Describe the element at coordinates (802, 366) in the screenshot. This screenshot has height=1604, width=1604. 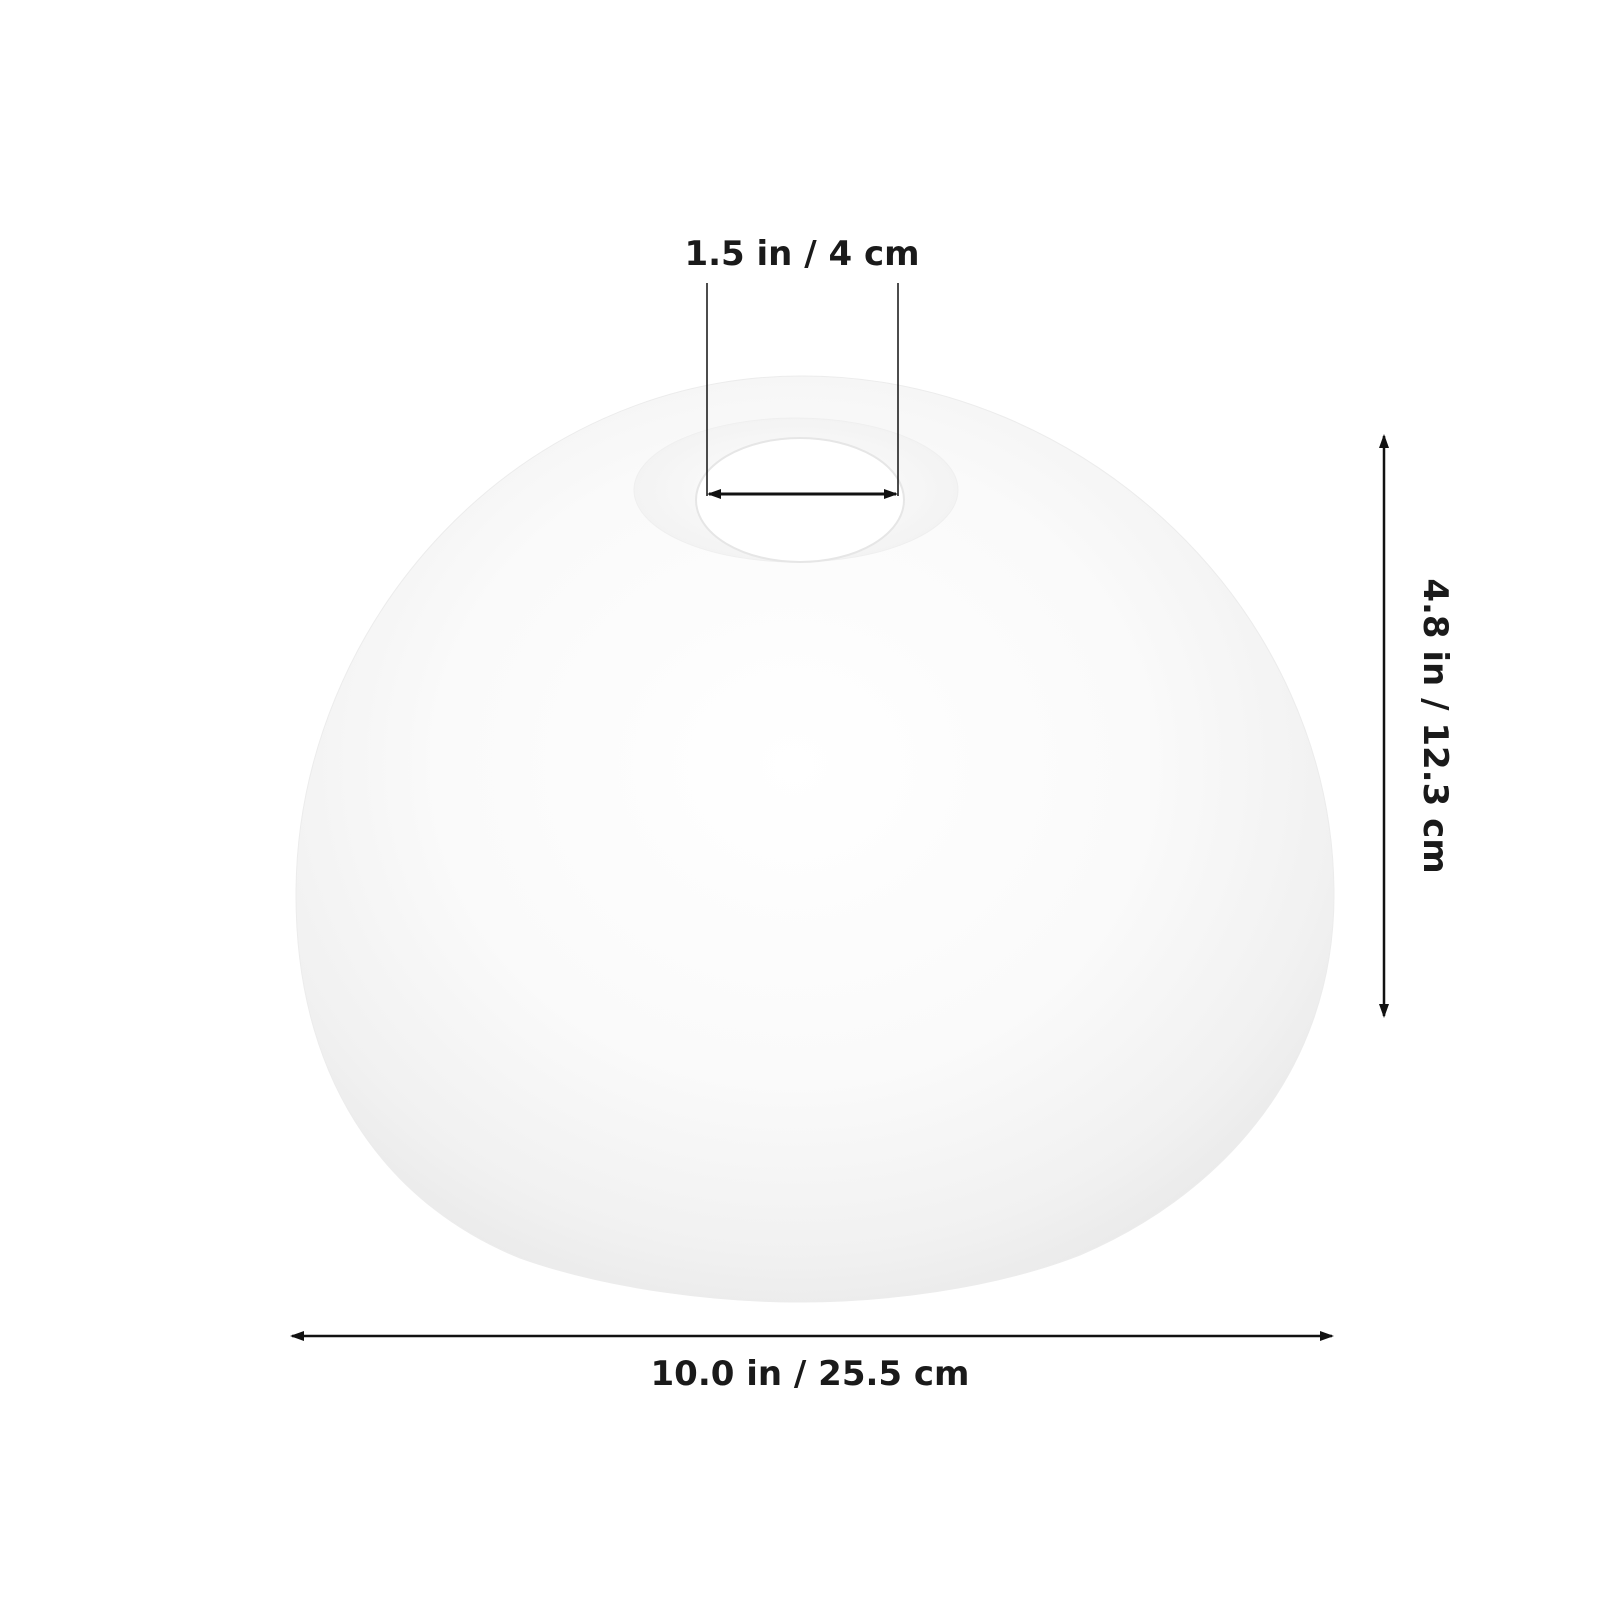
I see `opening-dimension: 1.5 in / 4 cm` at that location.